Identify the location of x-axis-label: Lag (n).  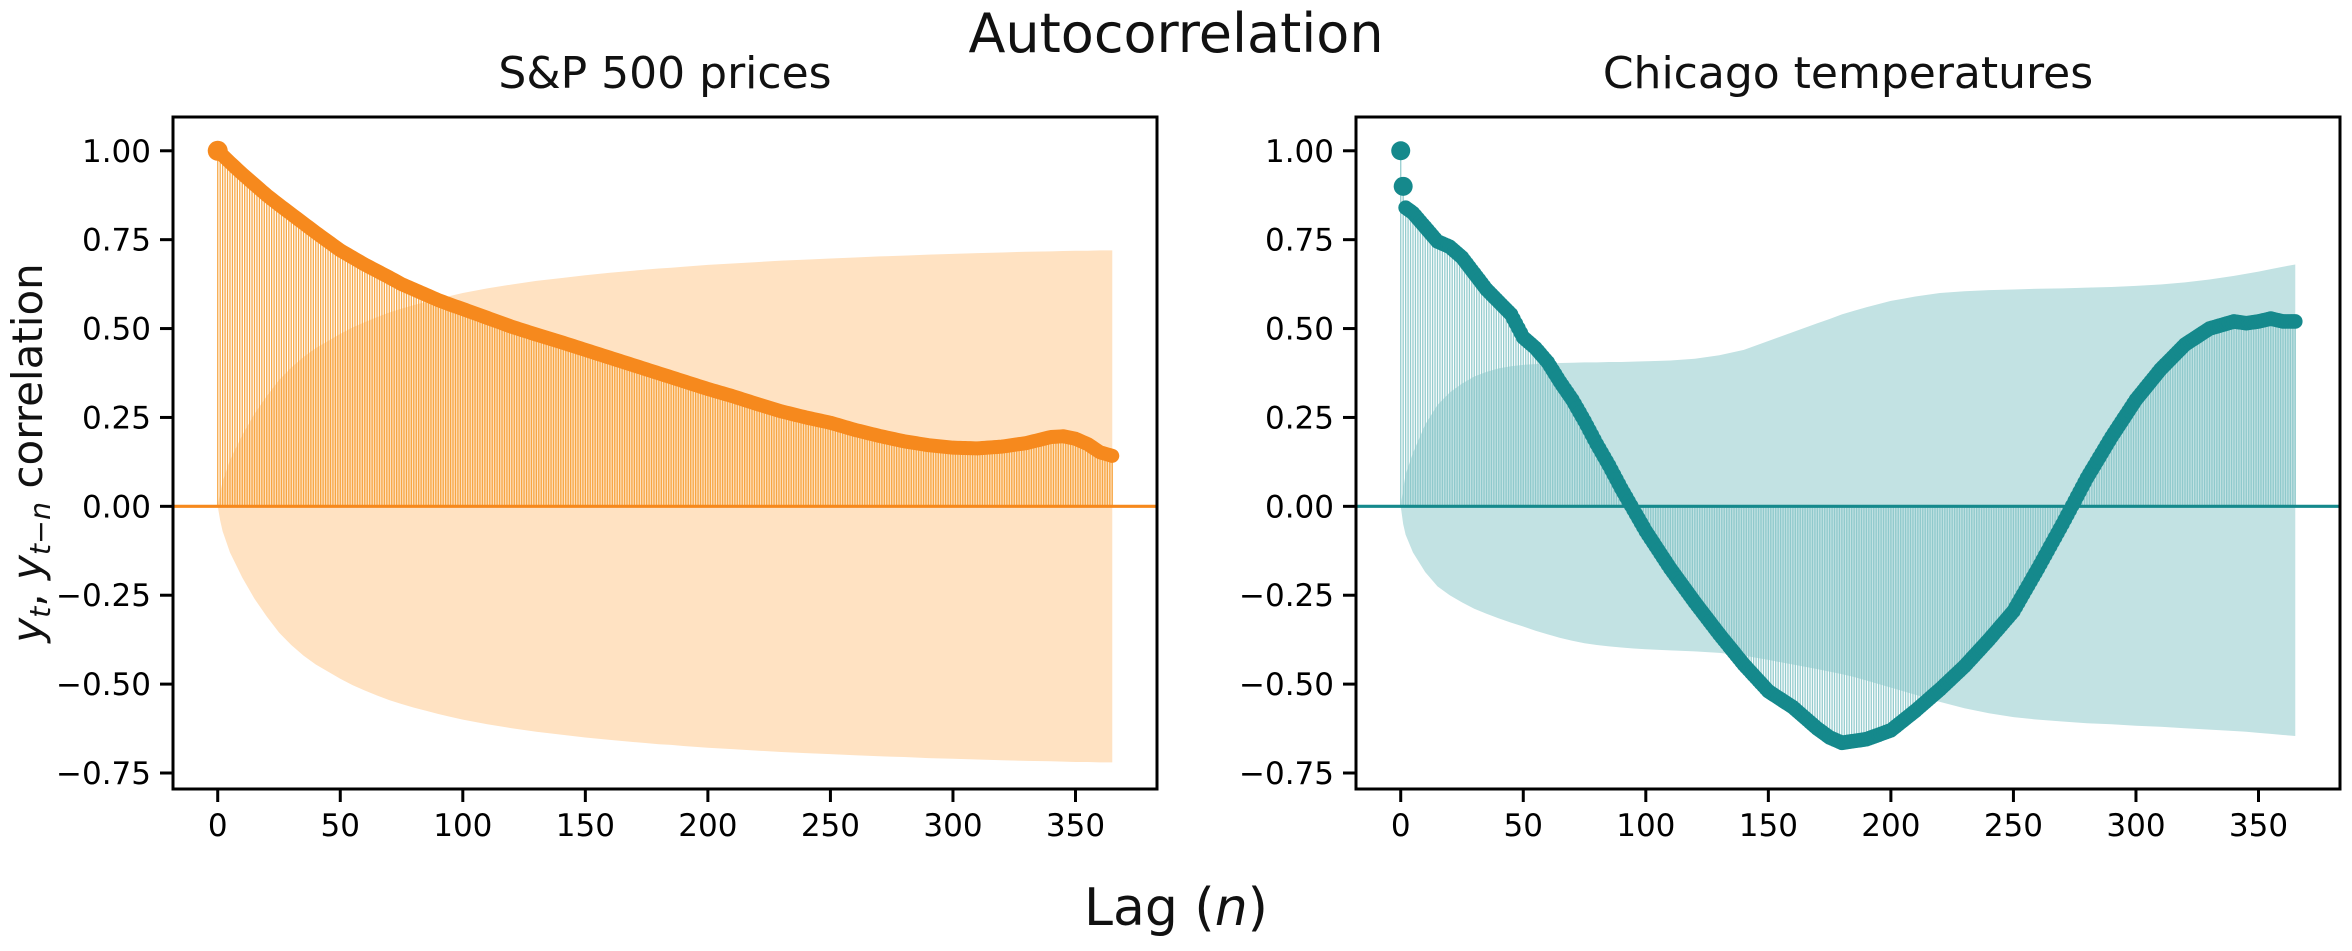
(1176, 908).